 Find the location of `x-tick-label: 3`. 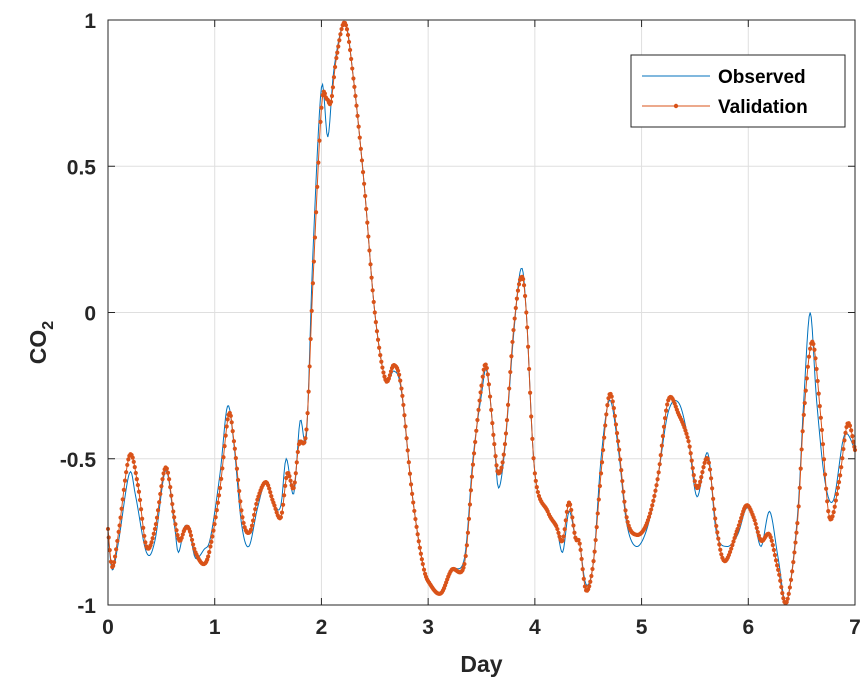

x-tick-label: 3 is located at coordinates (428, 627).